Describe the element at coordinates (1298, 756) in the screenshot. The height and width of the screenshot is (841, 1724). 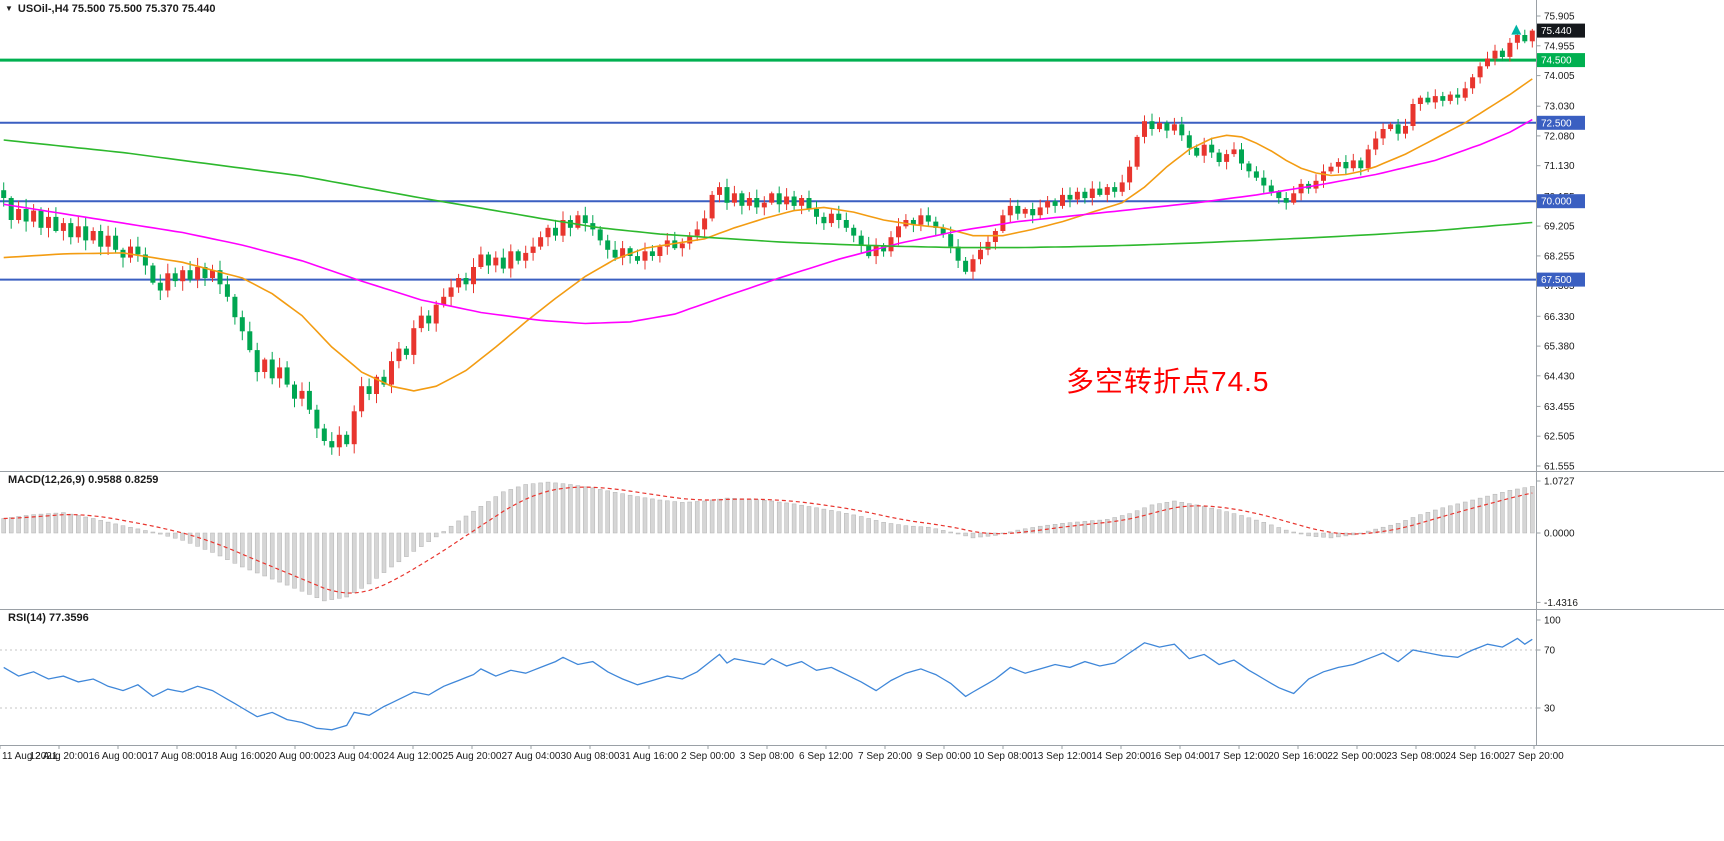
I see `svg-text: 20 Sep 16:00` at that location.